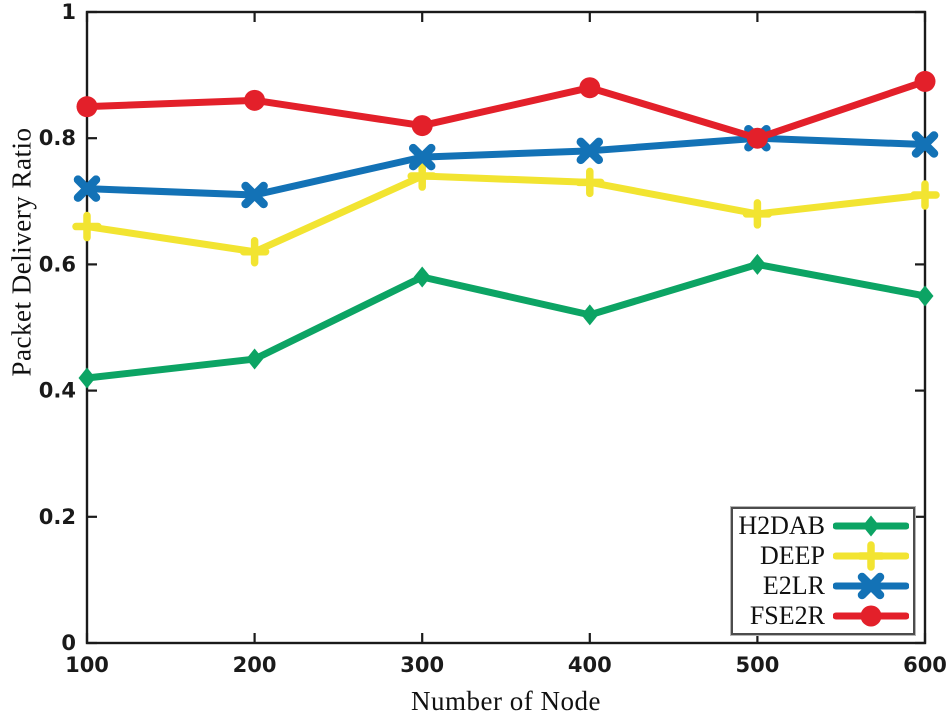  What do you see at coordinates (787, 615) in the screenshot?
I see `legend-label-fse2r: FSE2R` at bounding box center [787, 615].